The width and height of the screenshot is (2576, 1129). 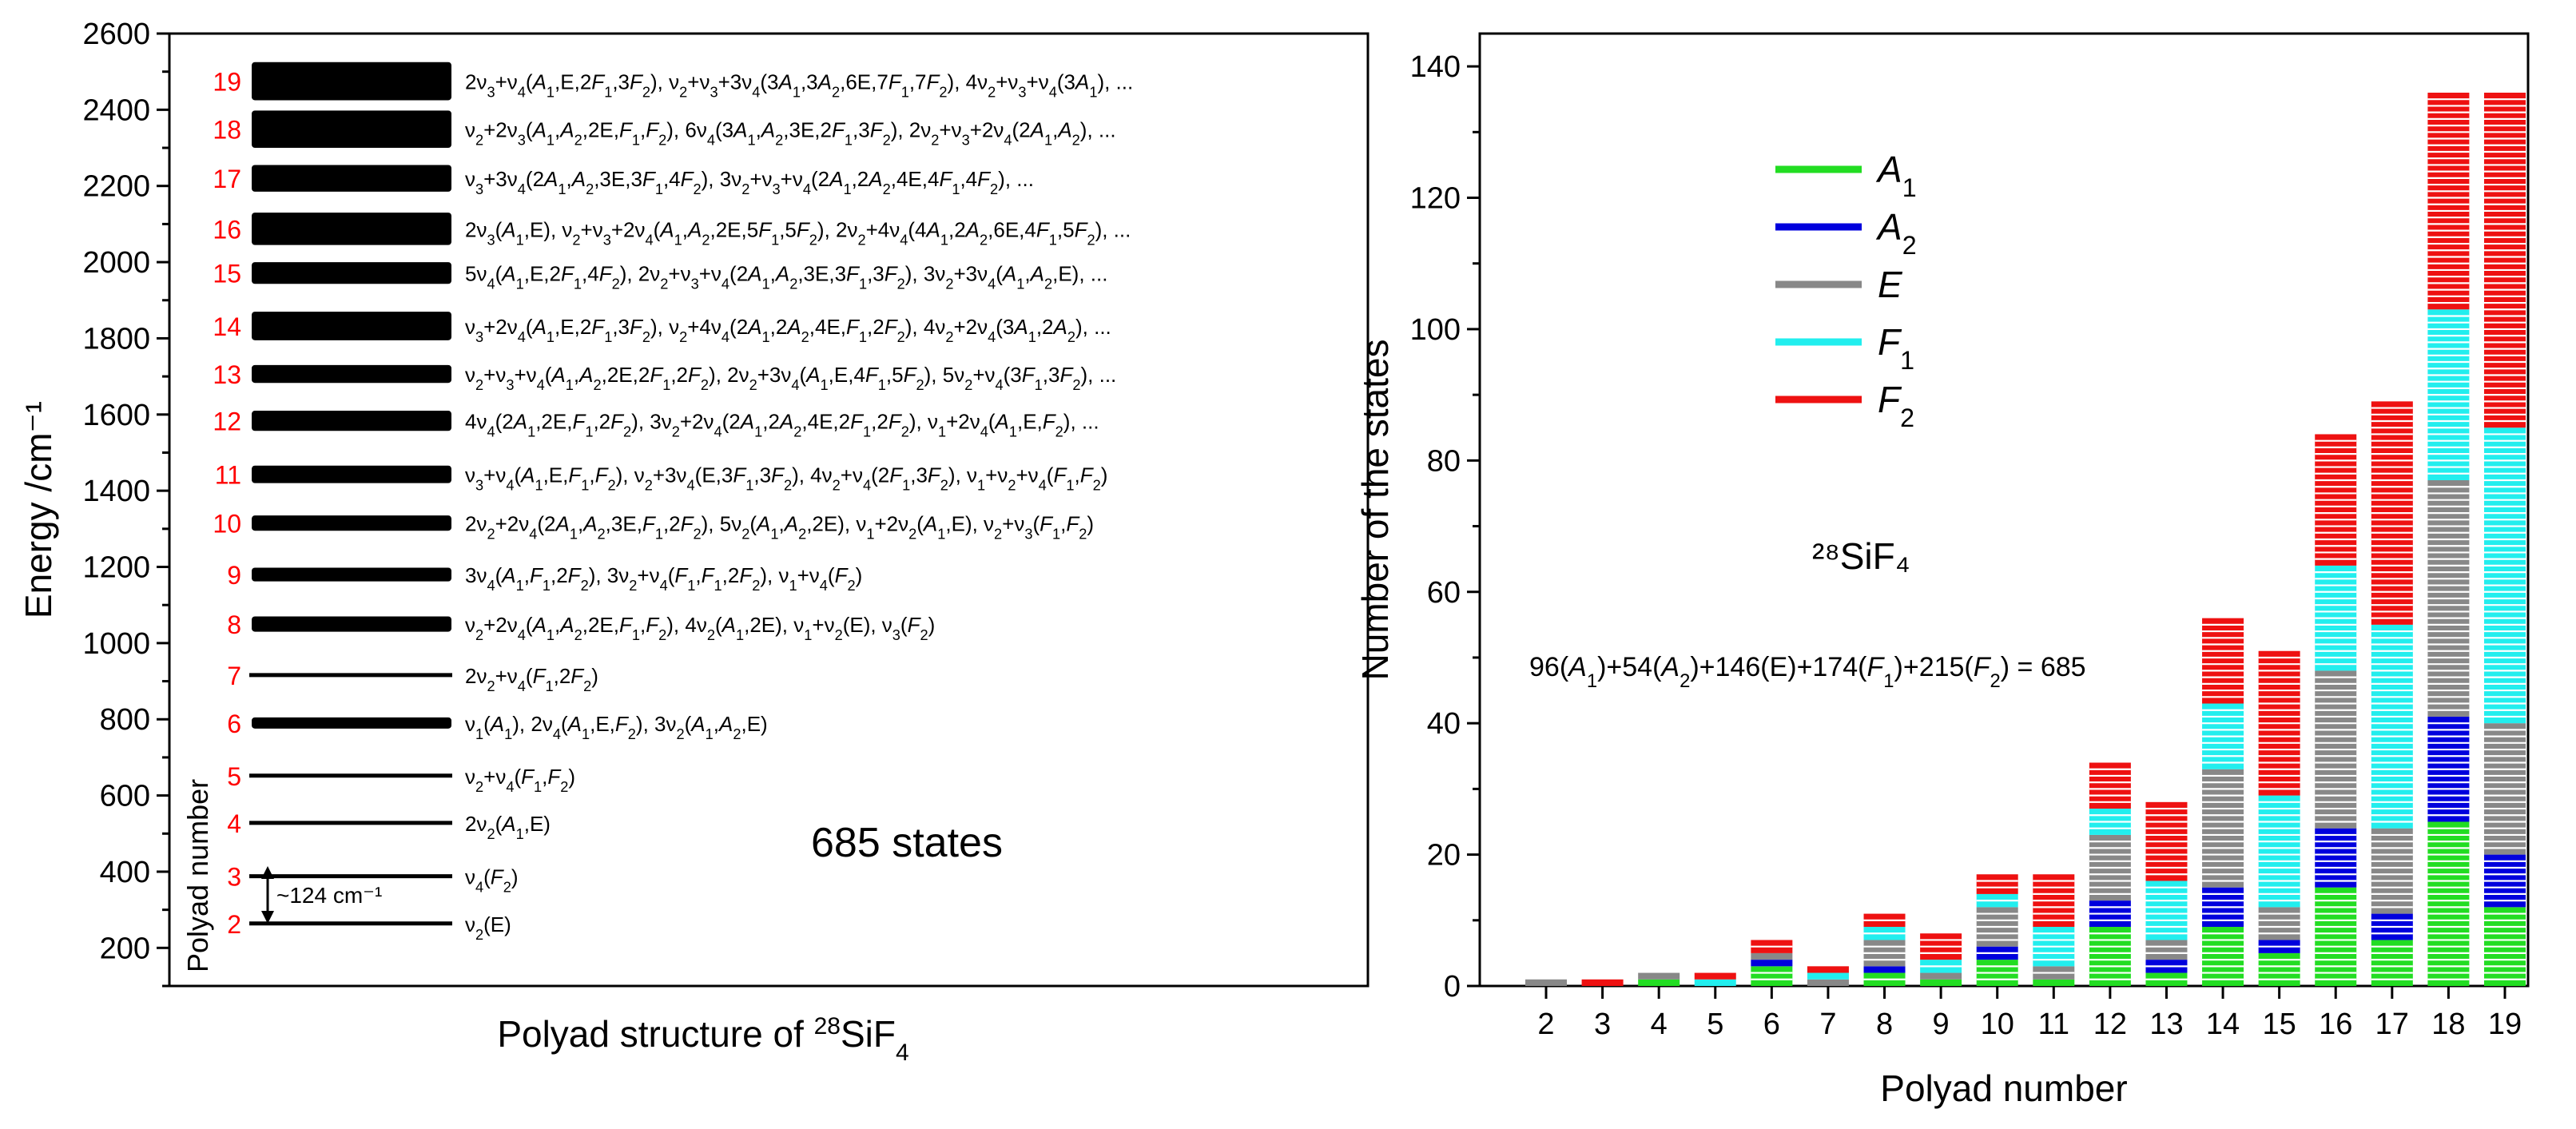 I want to click on polyad-number-label: 2, so click(x=234, y=924).